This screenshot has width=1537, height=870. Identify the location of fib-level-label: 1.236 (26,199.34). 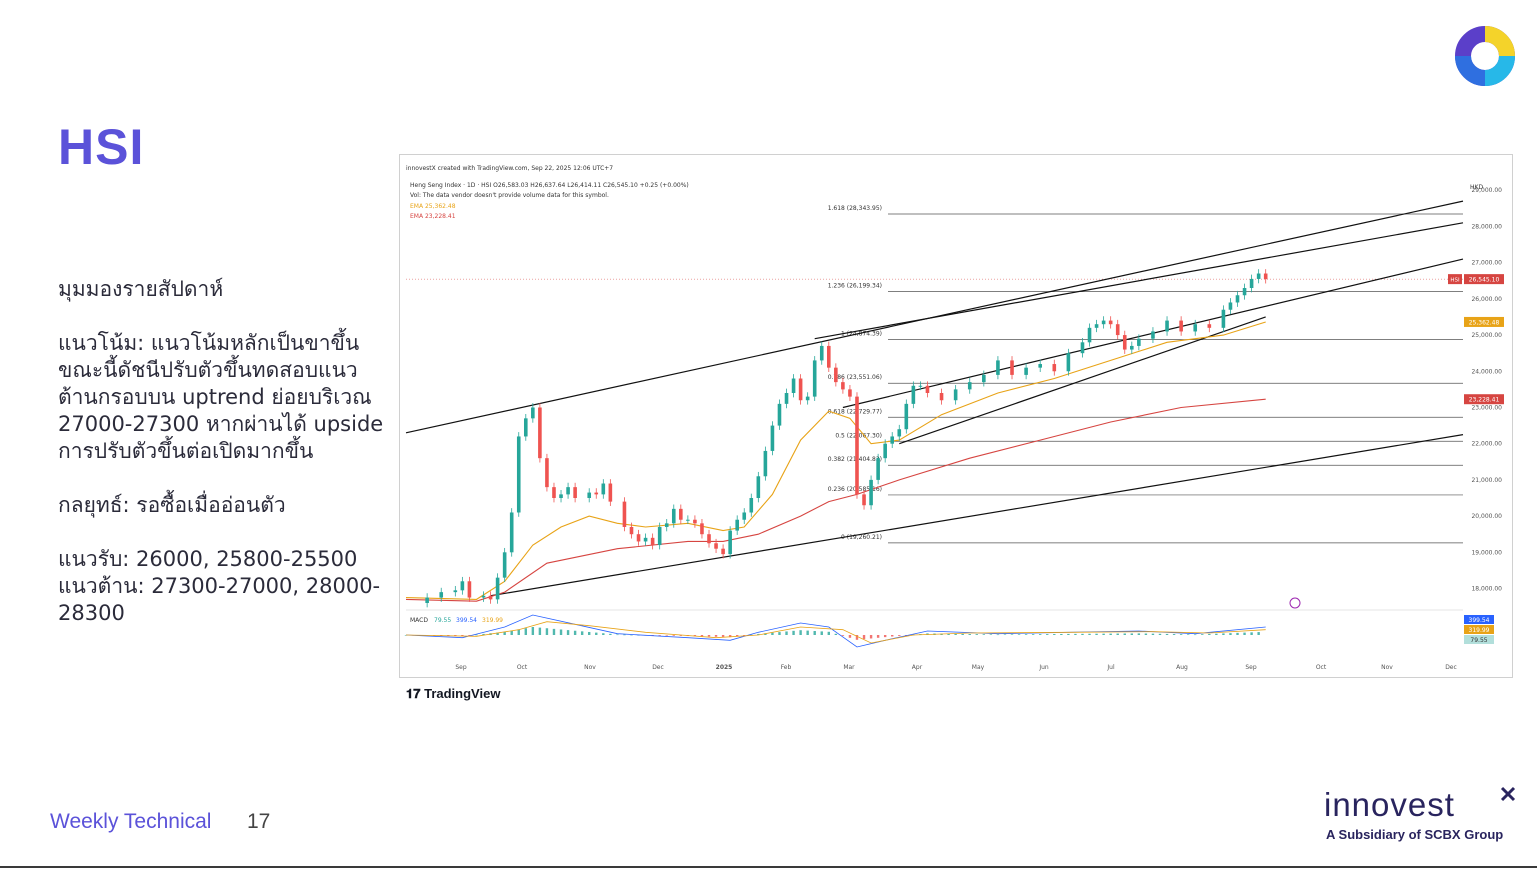
(855, 286).